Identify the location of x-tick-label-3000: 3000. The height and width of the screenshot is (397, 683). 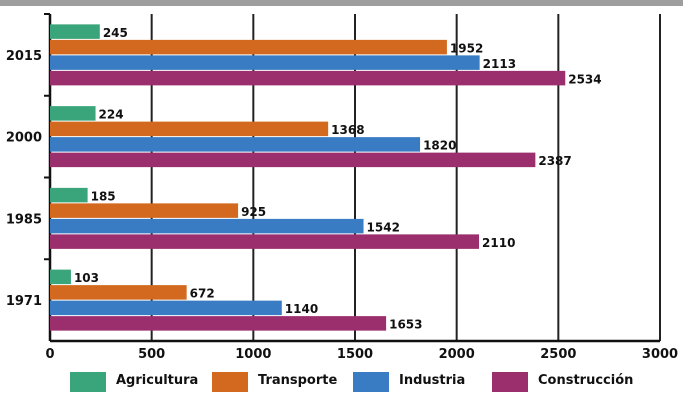
(660, 354).